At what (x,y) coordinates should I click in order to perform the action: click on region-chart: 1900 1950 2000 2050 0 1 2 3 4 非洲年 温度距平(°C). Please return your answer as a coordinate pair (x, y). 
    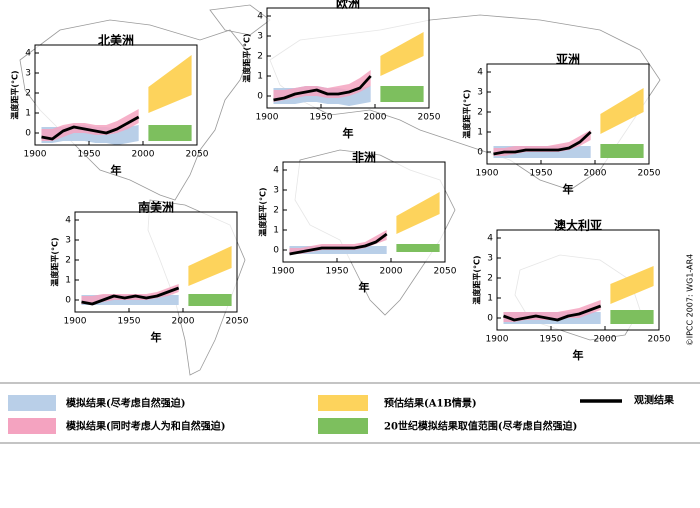
    Looking at the image, I should click on (357, 222).